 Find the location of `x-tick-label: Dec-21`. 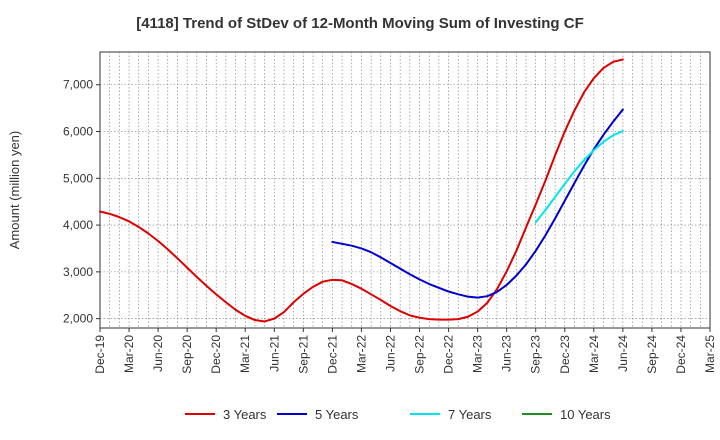

x-tick-label: Dec-21 is located at coordinates (332, 354).